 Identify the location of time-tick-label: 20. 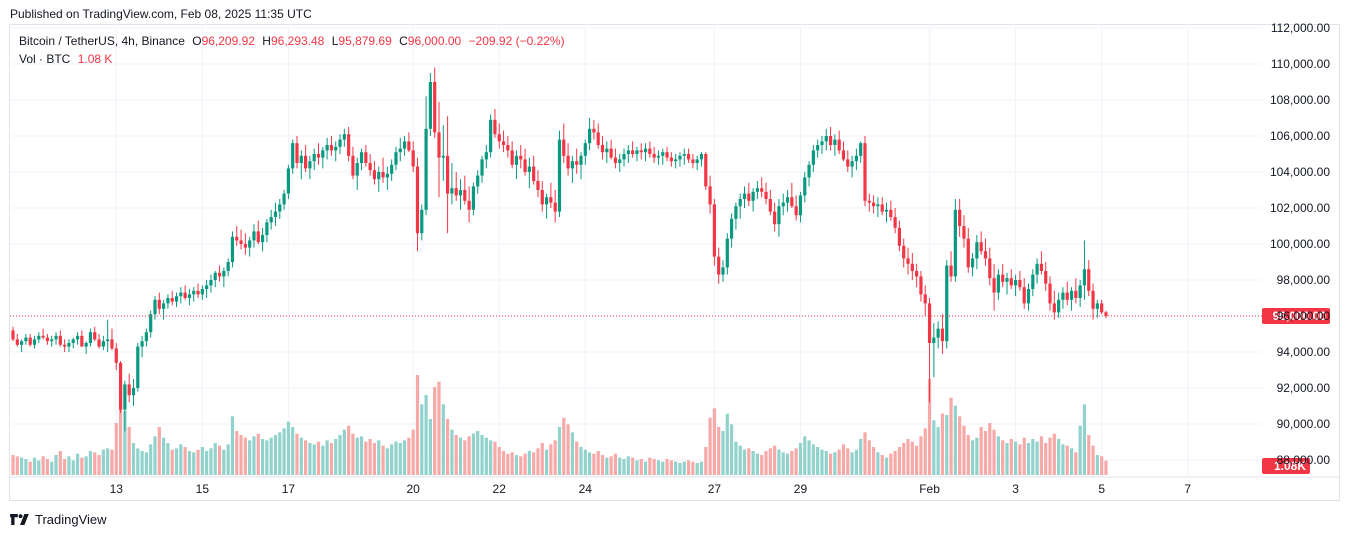
(413, 489).